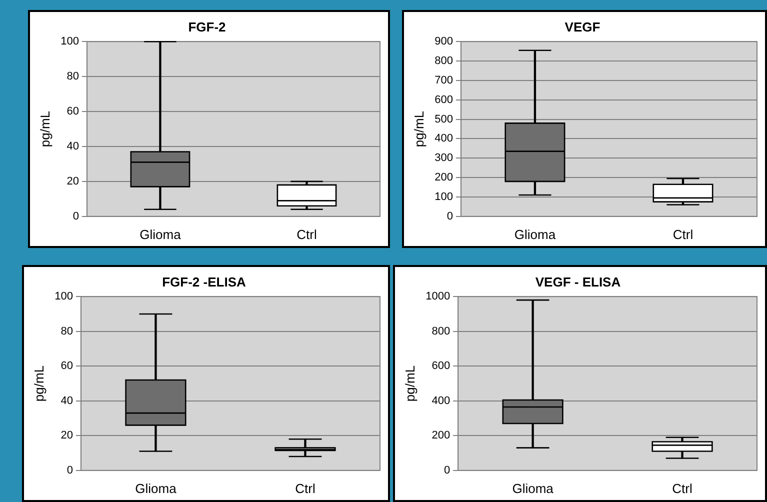 The width and height of the screenshot is (767, 502). I want to click on y-tick-label: 1000, so click(438, 296).